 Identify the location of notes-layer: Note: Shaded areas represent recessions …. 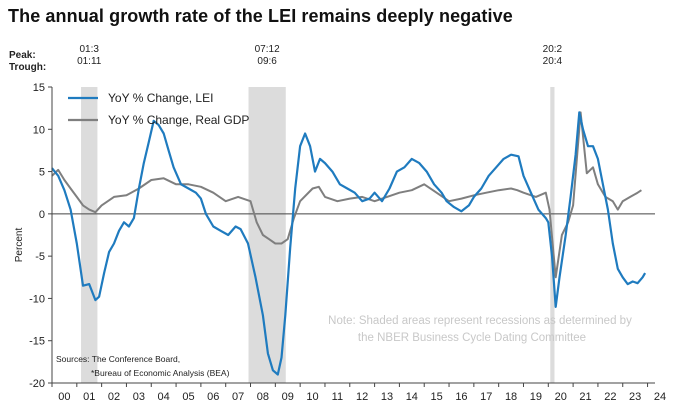
(344, 346).